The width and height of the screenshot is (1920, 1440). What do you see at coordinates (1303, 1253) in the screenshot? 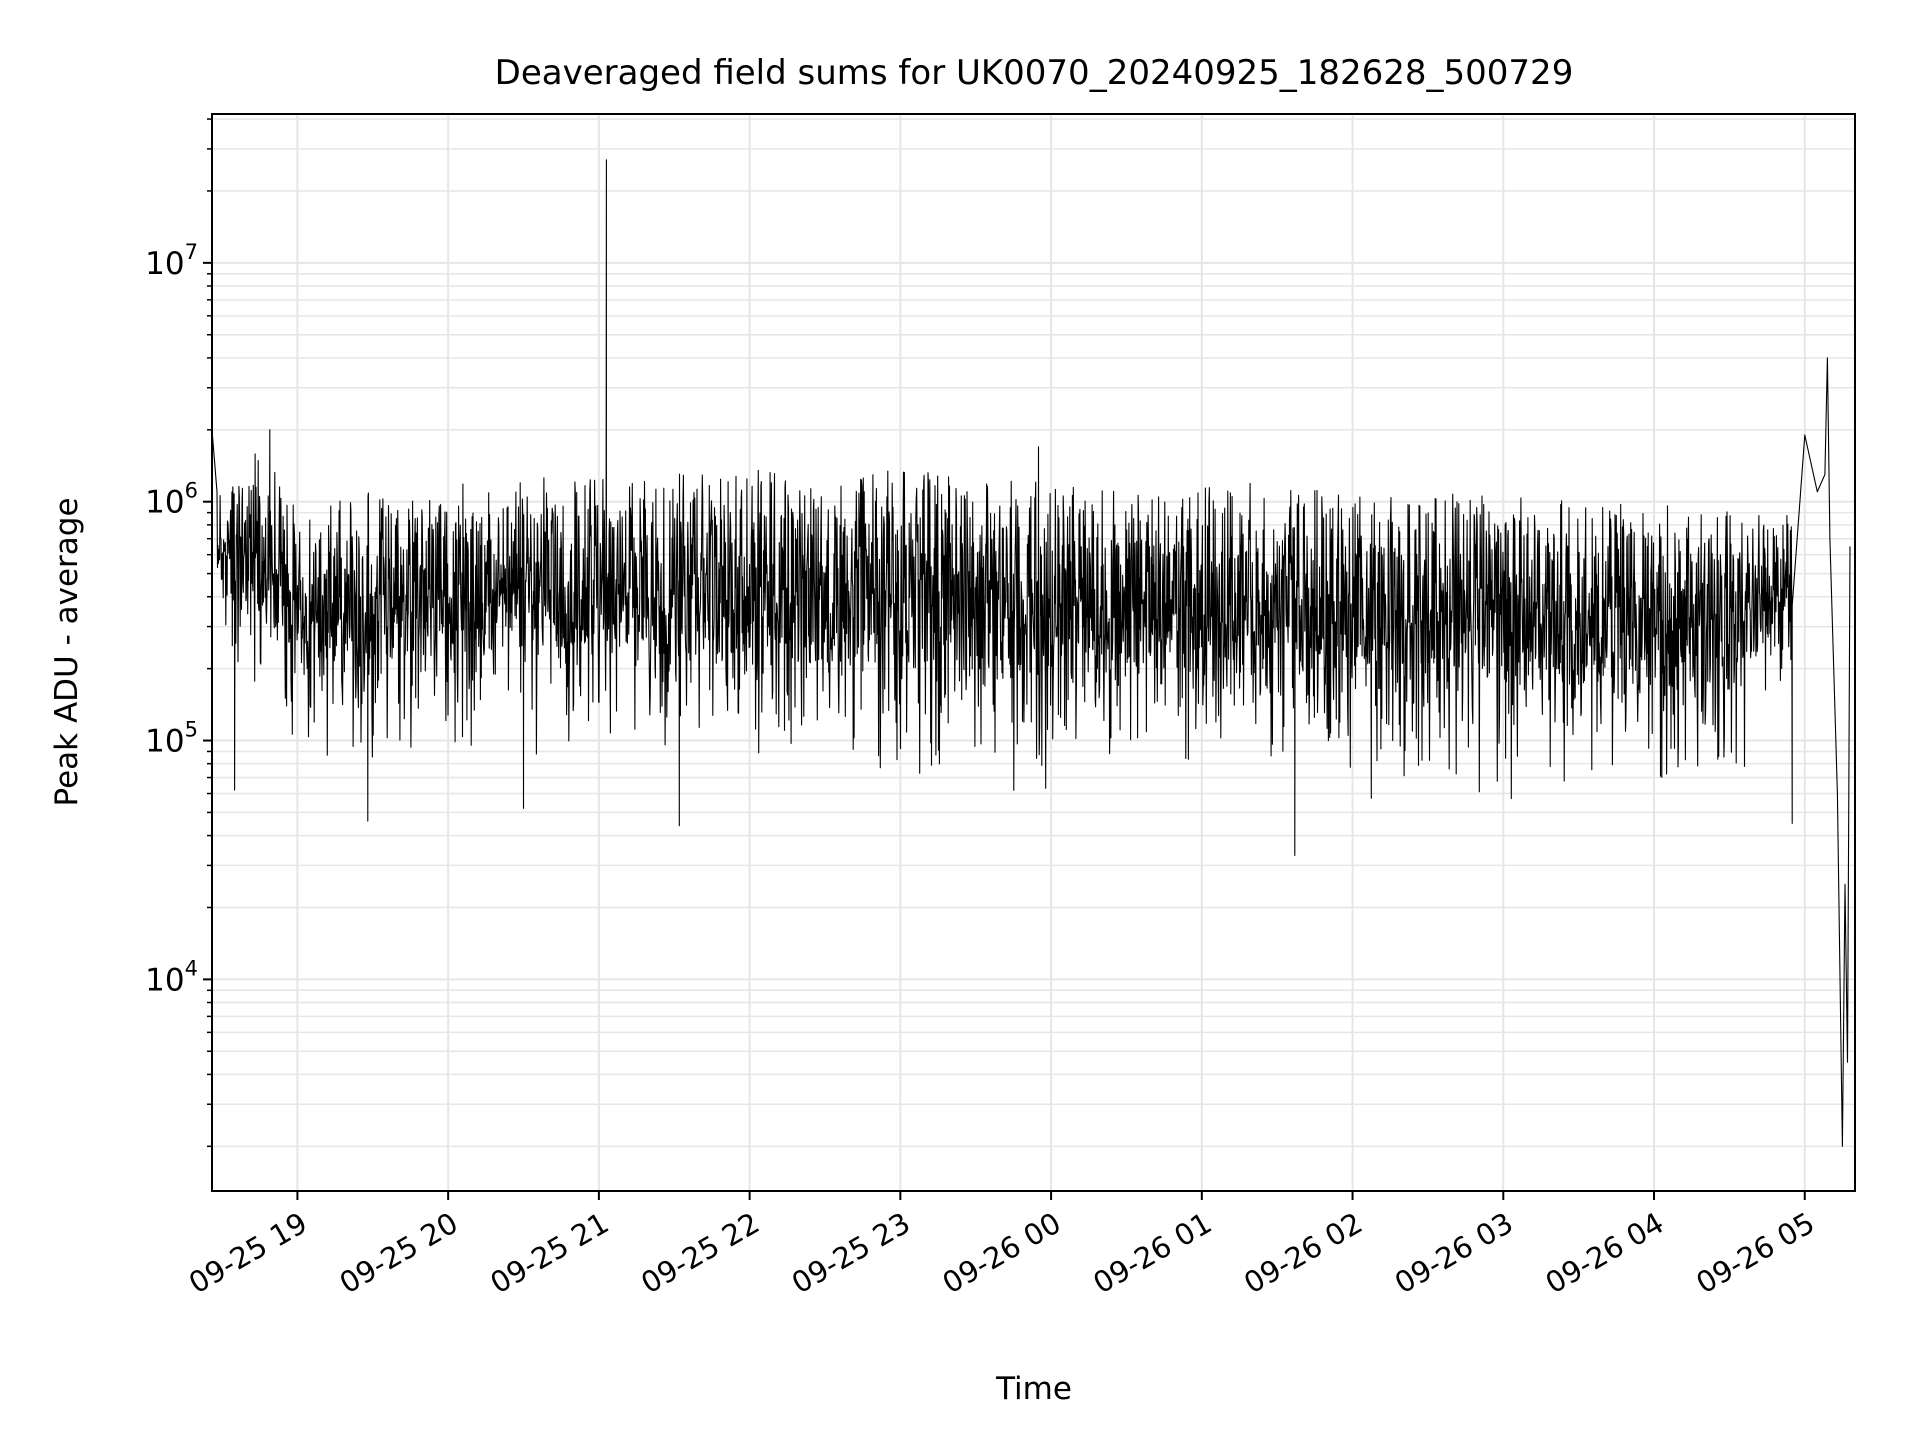
I see `x-tick-label: 09-26 02` at bounding box center [1303, 1253].